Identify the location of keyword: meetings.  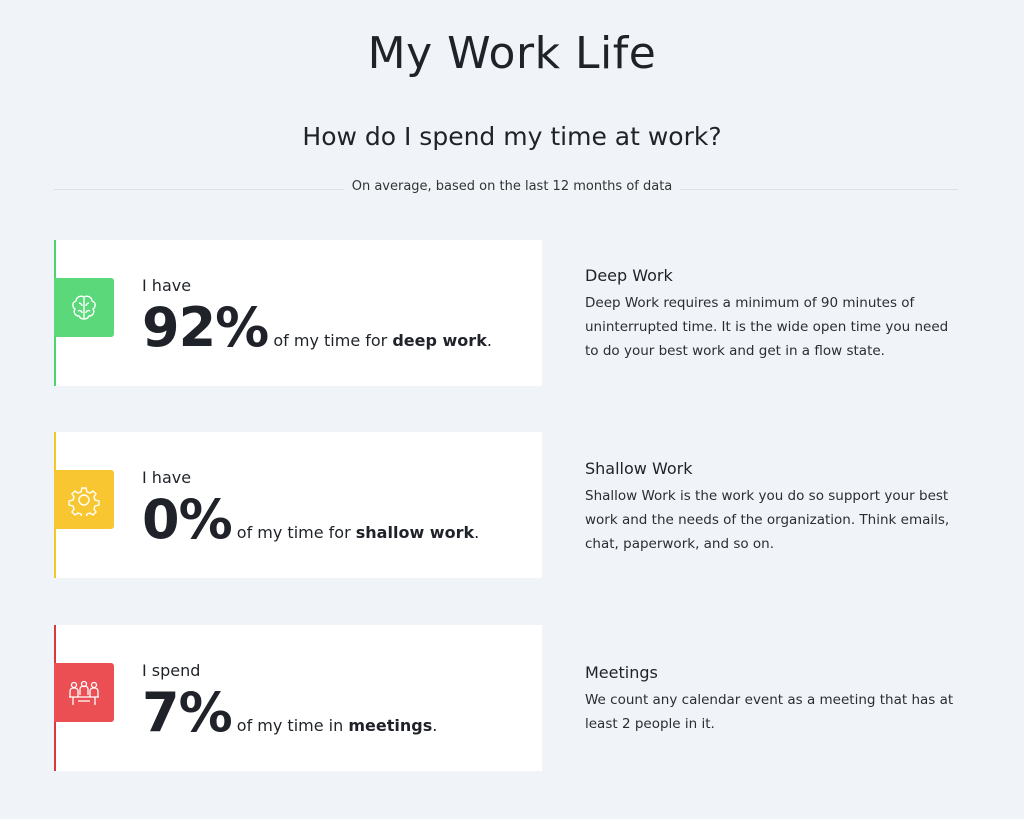
(390, 725).